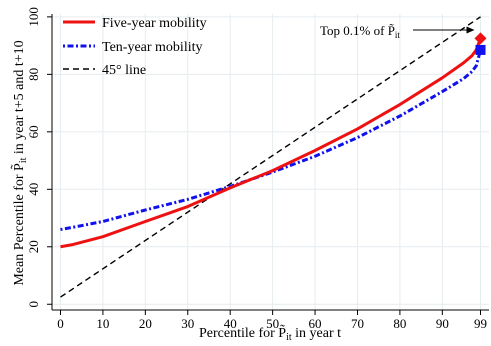  Describe the element at coordinates (102, 323) in the screenshot. I see `x-tick-label: 10` at that location.